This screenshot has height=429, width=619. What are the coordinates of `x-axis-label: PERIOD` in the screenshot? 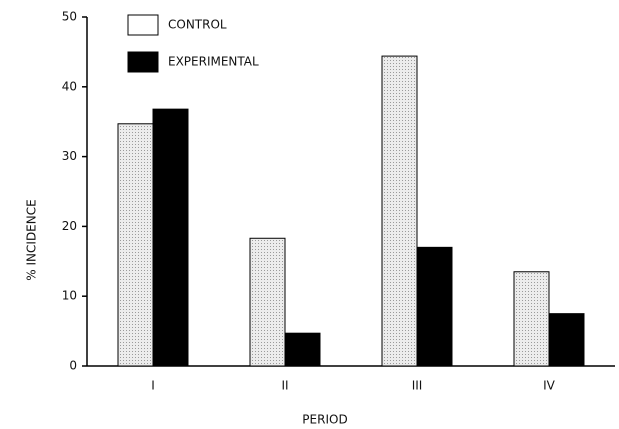 It's located at (324, 420).